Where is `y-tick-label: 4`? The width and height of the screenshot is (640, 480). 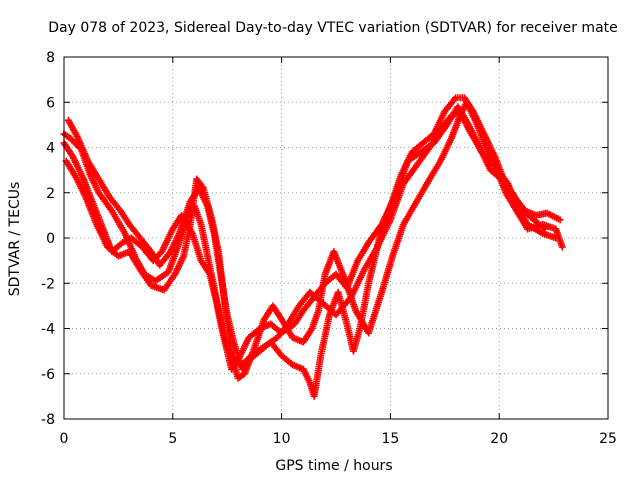 y-tick-label: 4 is located at coordinates (50, 149).